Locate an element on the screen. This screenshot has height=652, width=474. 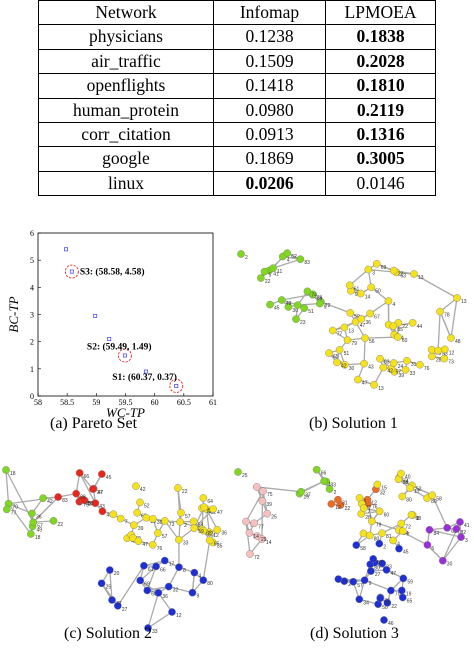
node-label: 78 is located at coordinates (447, 316).